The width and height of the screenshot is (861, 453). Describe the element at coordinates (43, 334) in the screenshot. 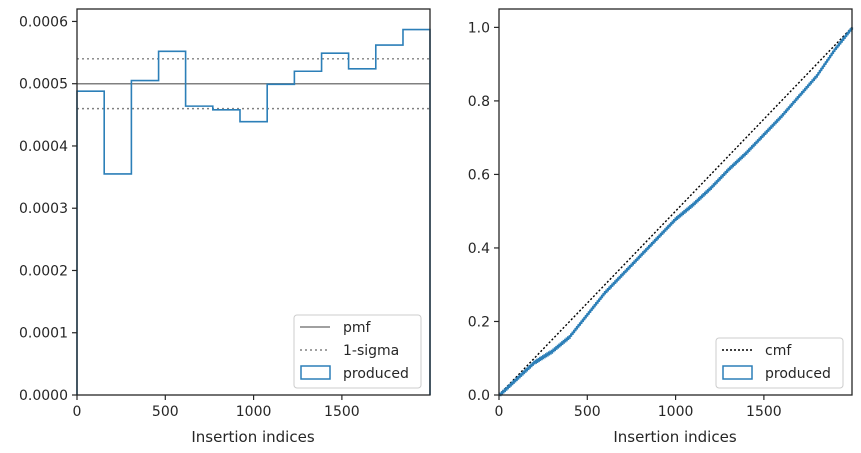

I see `pmf-ytick-label: 0.0001` at that location.